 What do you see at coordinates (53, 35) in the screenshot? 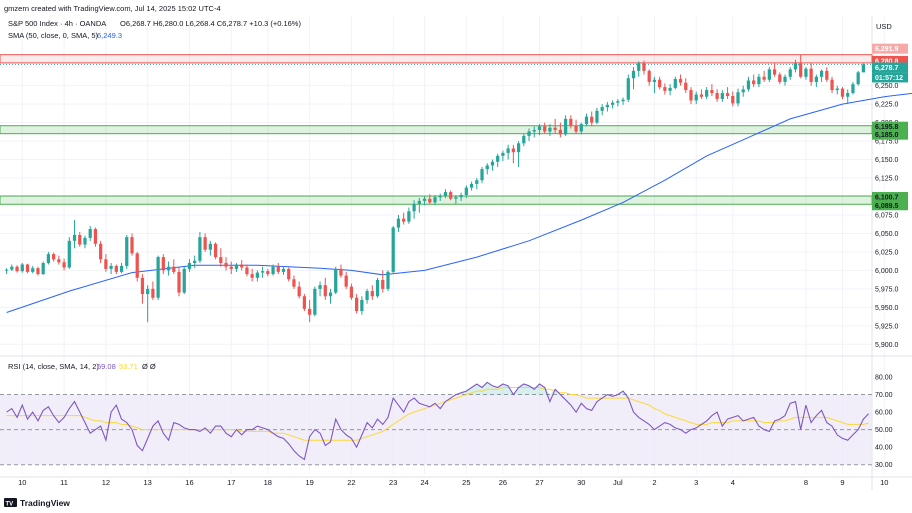
I see `sma-legend-label: SMA (50, close, 0, SMA, 5)` at bounding box center [53, 35].